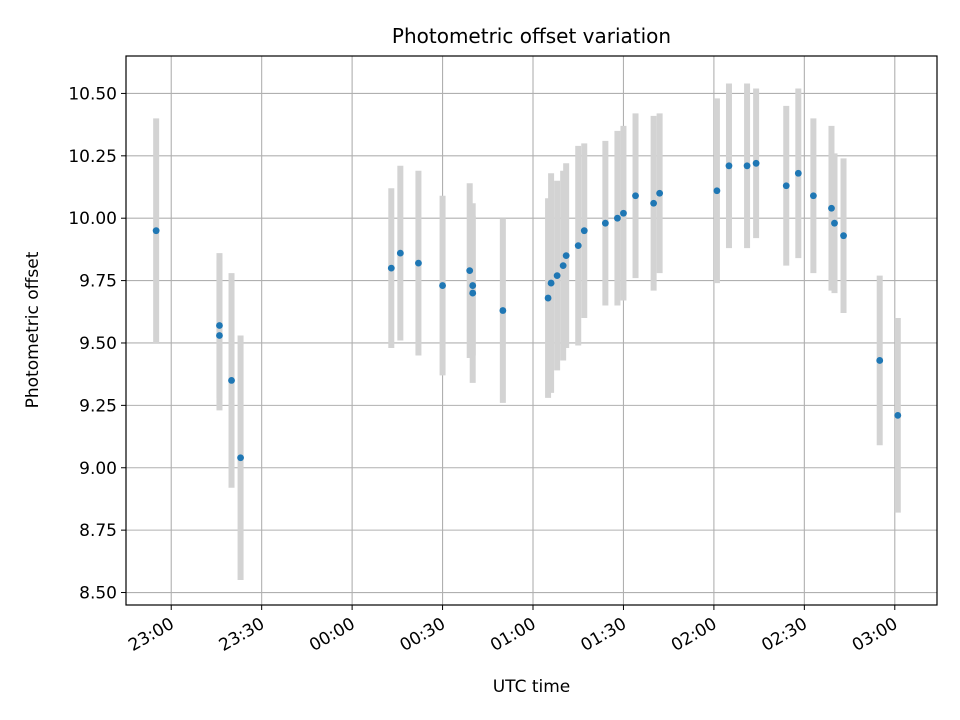  Describe the element at coordinates (92, 219) in the screenshot. I see `y-tick-label: 10.00` at that location.